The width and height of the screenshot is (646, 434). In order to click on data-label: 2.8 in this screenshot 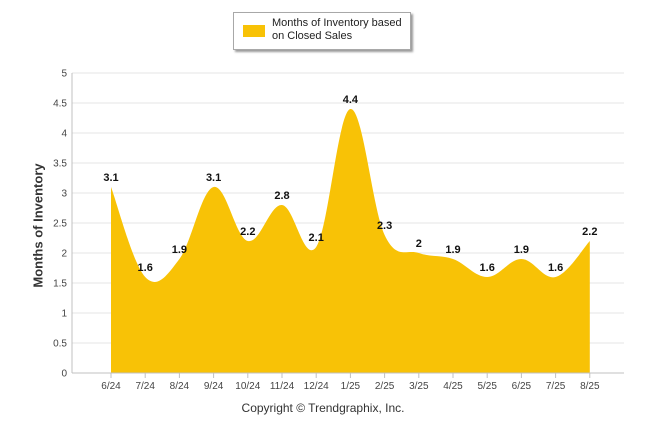, I will do `click(281, 196)`.